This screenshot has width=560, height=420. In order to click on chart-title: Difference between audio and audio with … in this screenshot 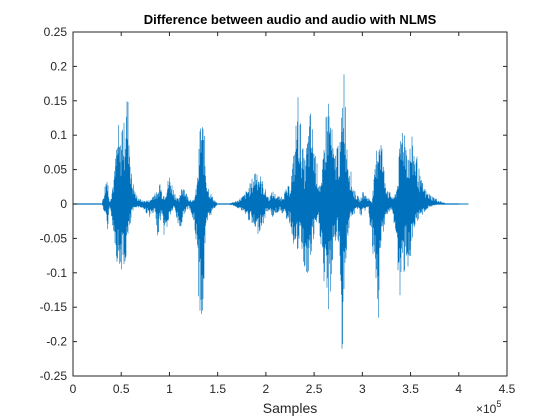, I will do `click(290, 19)`.